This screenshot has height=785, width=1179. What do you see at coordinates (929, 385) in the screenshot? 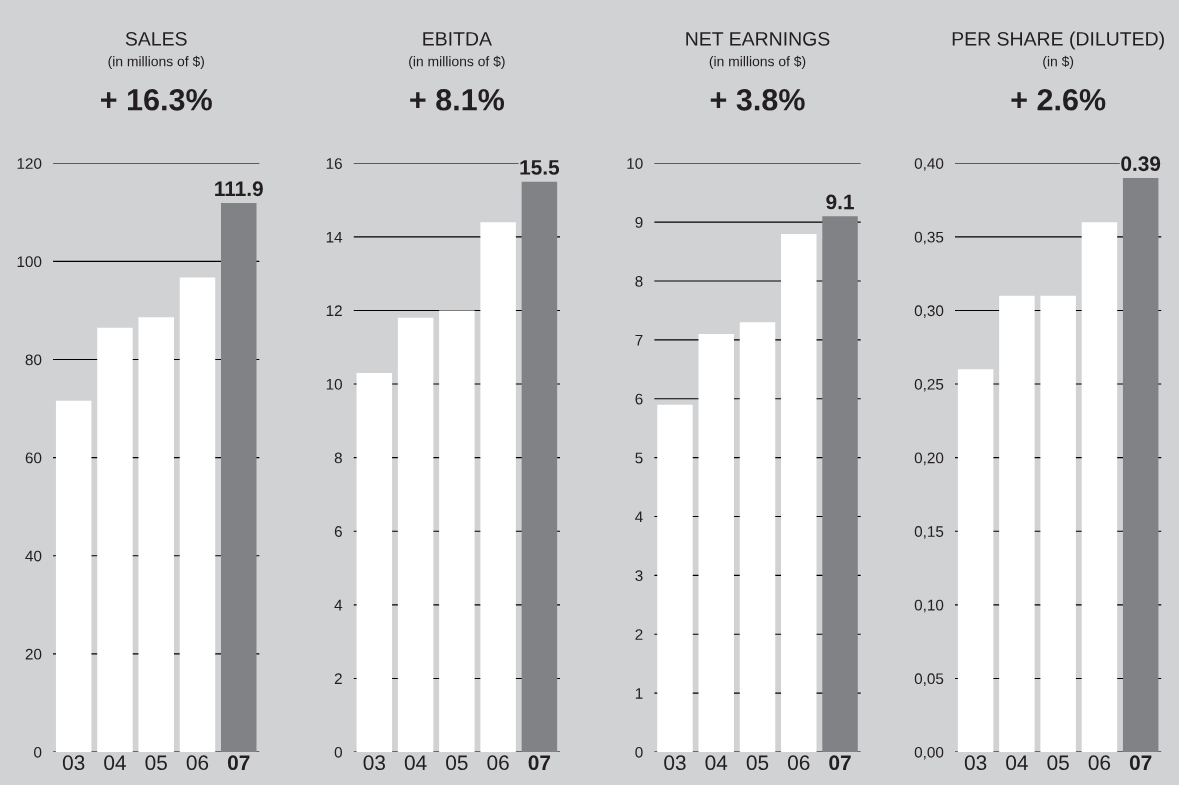
I see `y-tick-label: 0,25` at bounding box center [929, 385].